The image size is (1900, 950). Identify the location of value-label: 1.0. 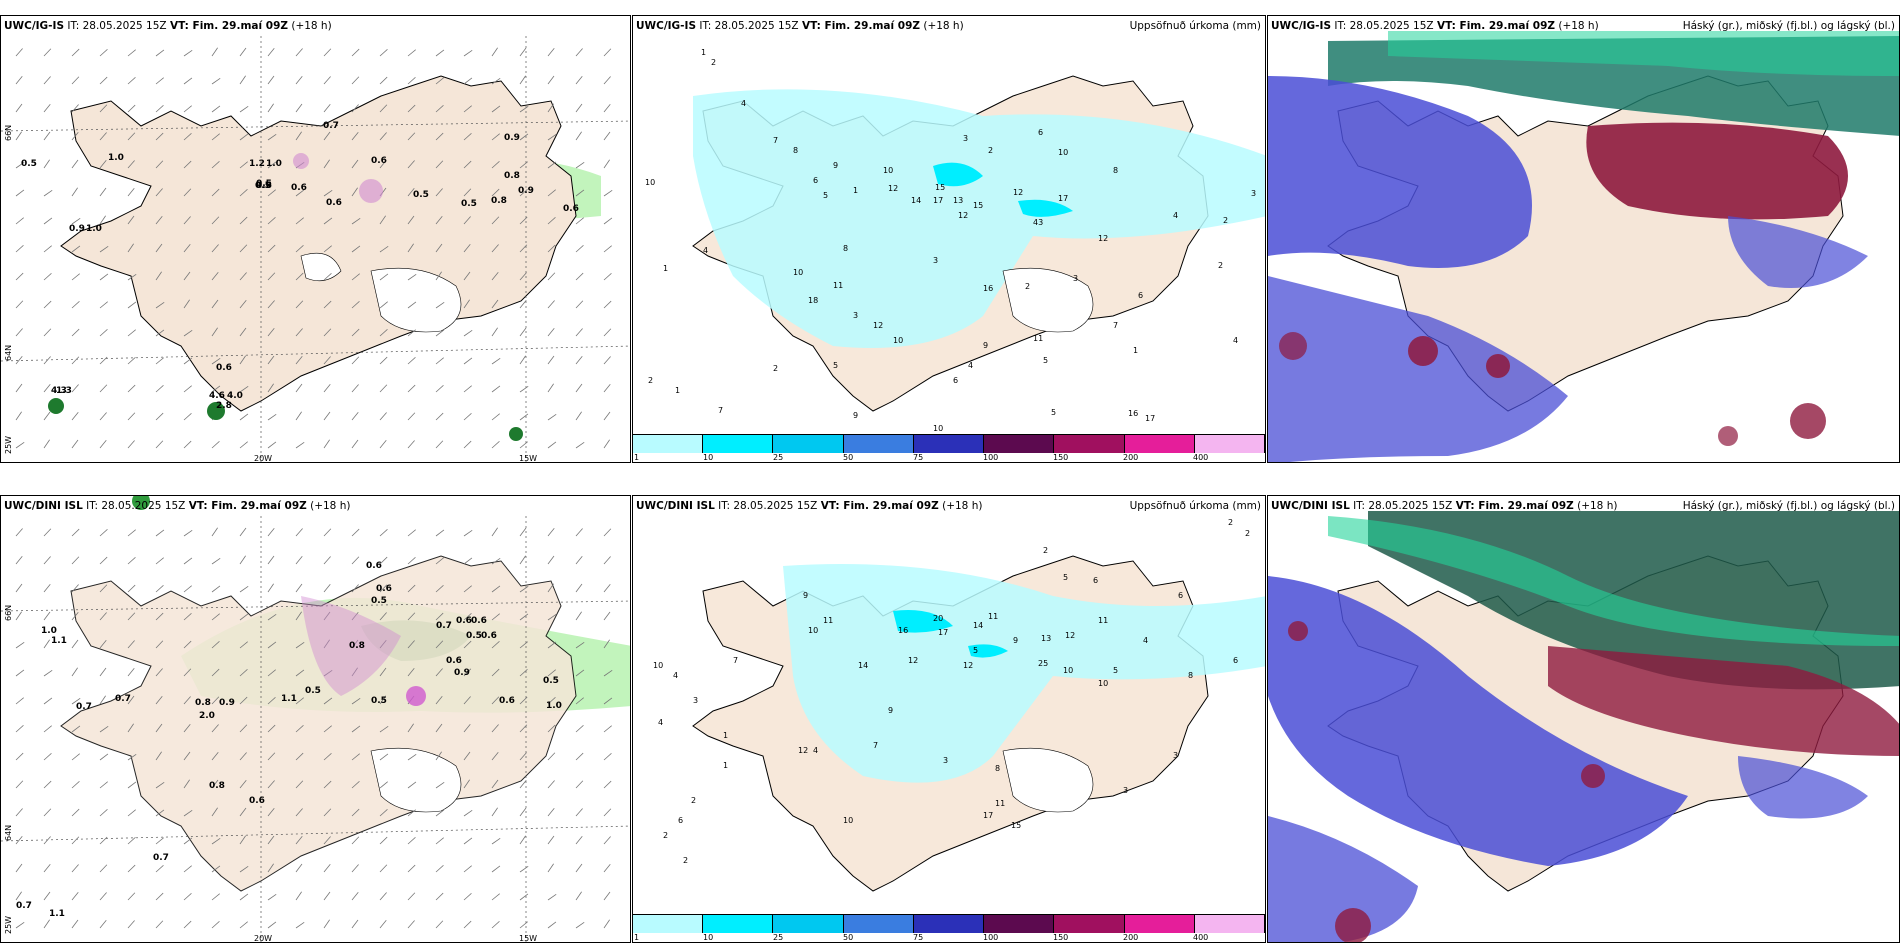
(554, 706).